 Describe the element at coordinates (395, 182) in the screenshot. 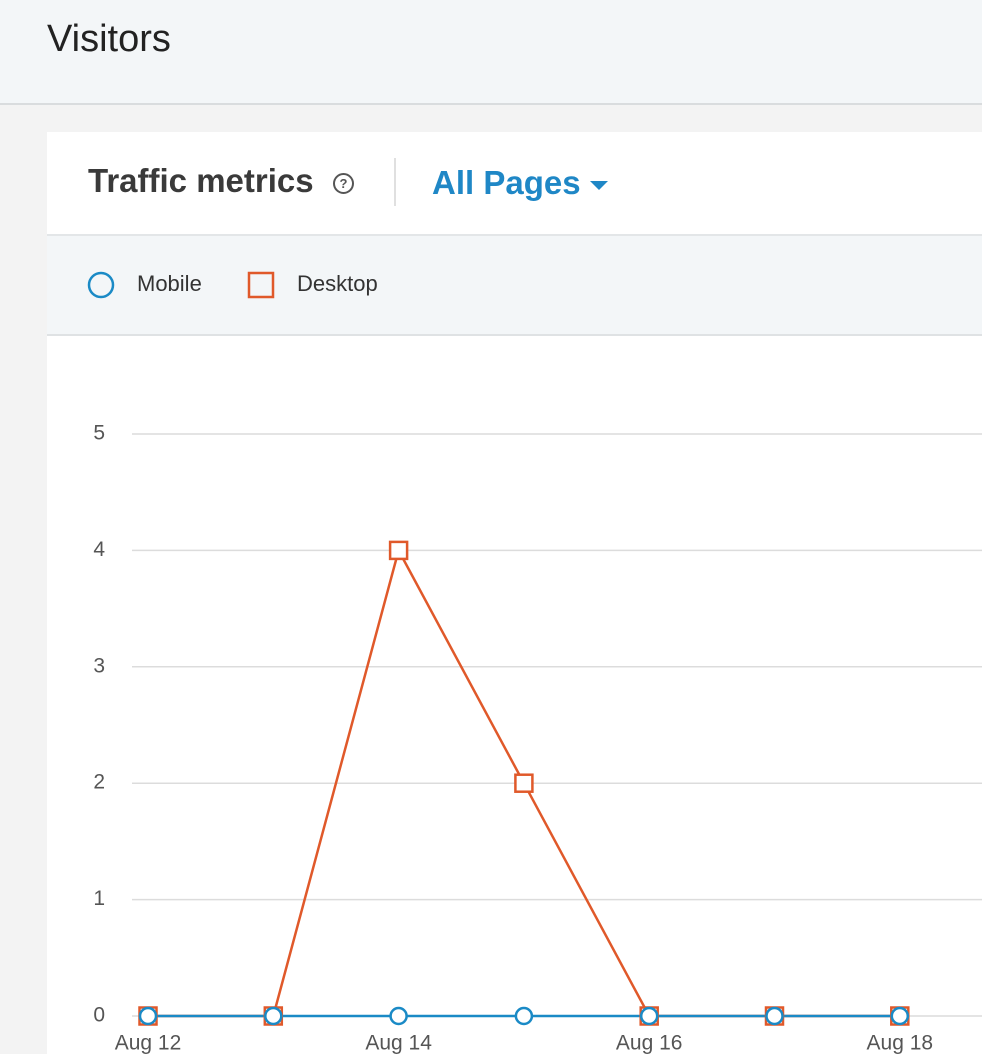

I see `separator` at that location.